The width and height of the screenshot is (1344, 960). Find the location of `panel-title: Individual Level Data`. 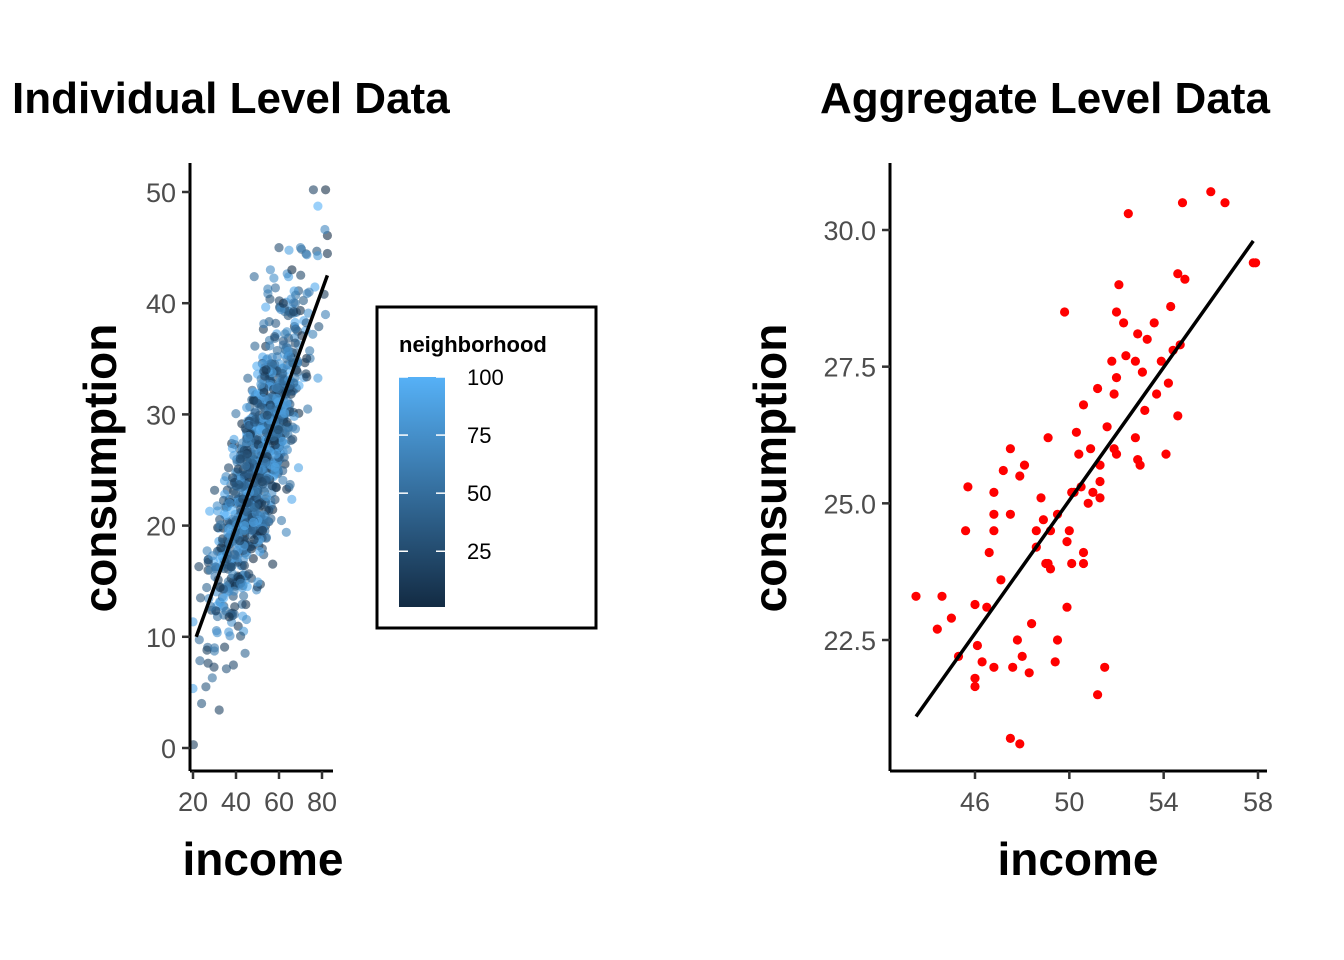

panel-title: Individual Level Data is located at coordinates (231, 98).